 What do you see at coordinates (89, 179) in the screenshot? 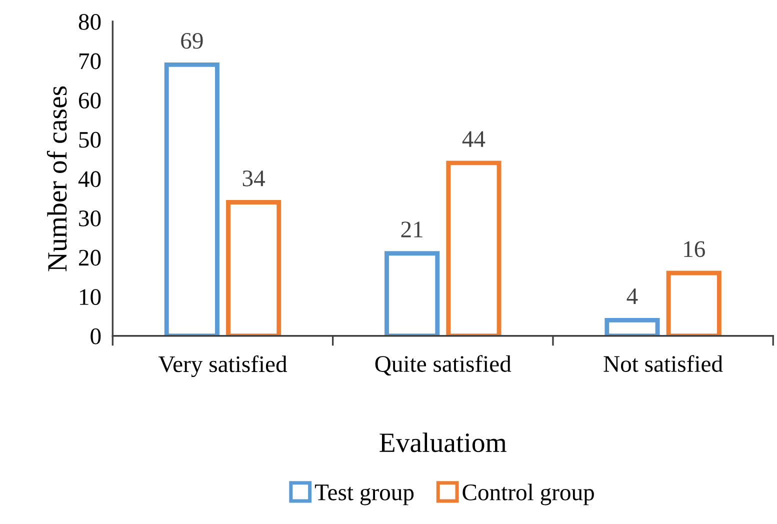
I see `y-tick-label: 40` at bounding box center [89, 179].